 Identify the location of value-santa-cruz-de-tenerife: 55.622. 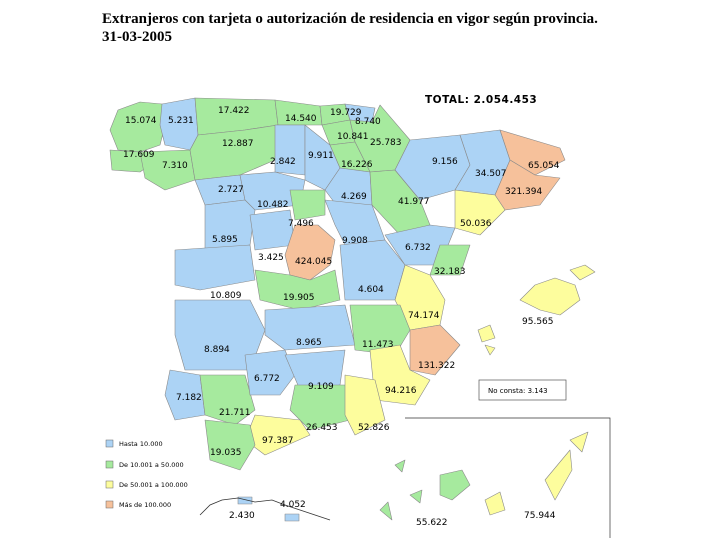
(432, 523).